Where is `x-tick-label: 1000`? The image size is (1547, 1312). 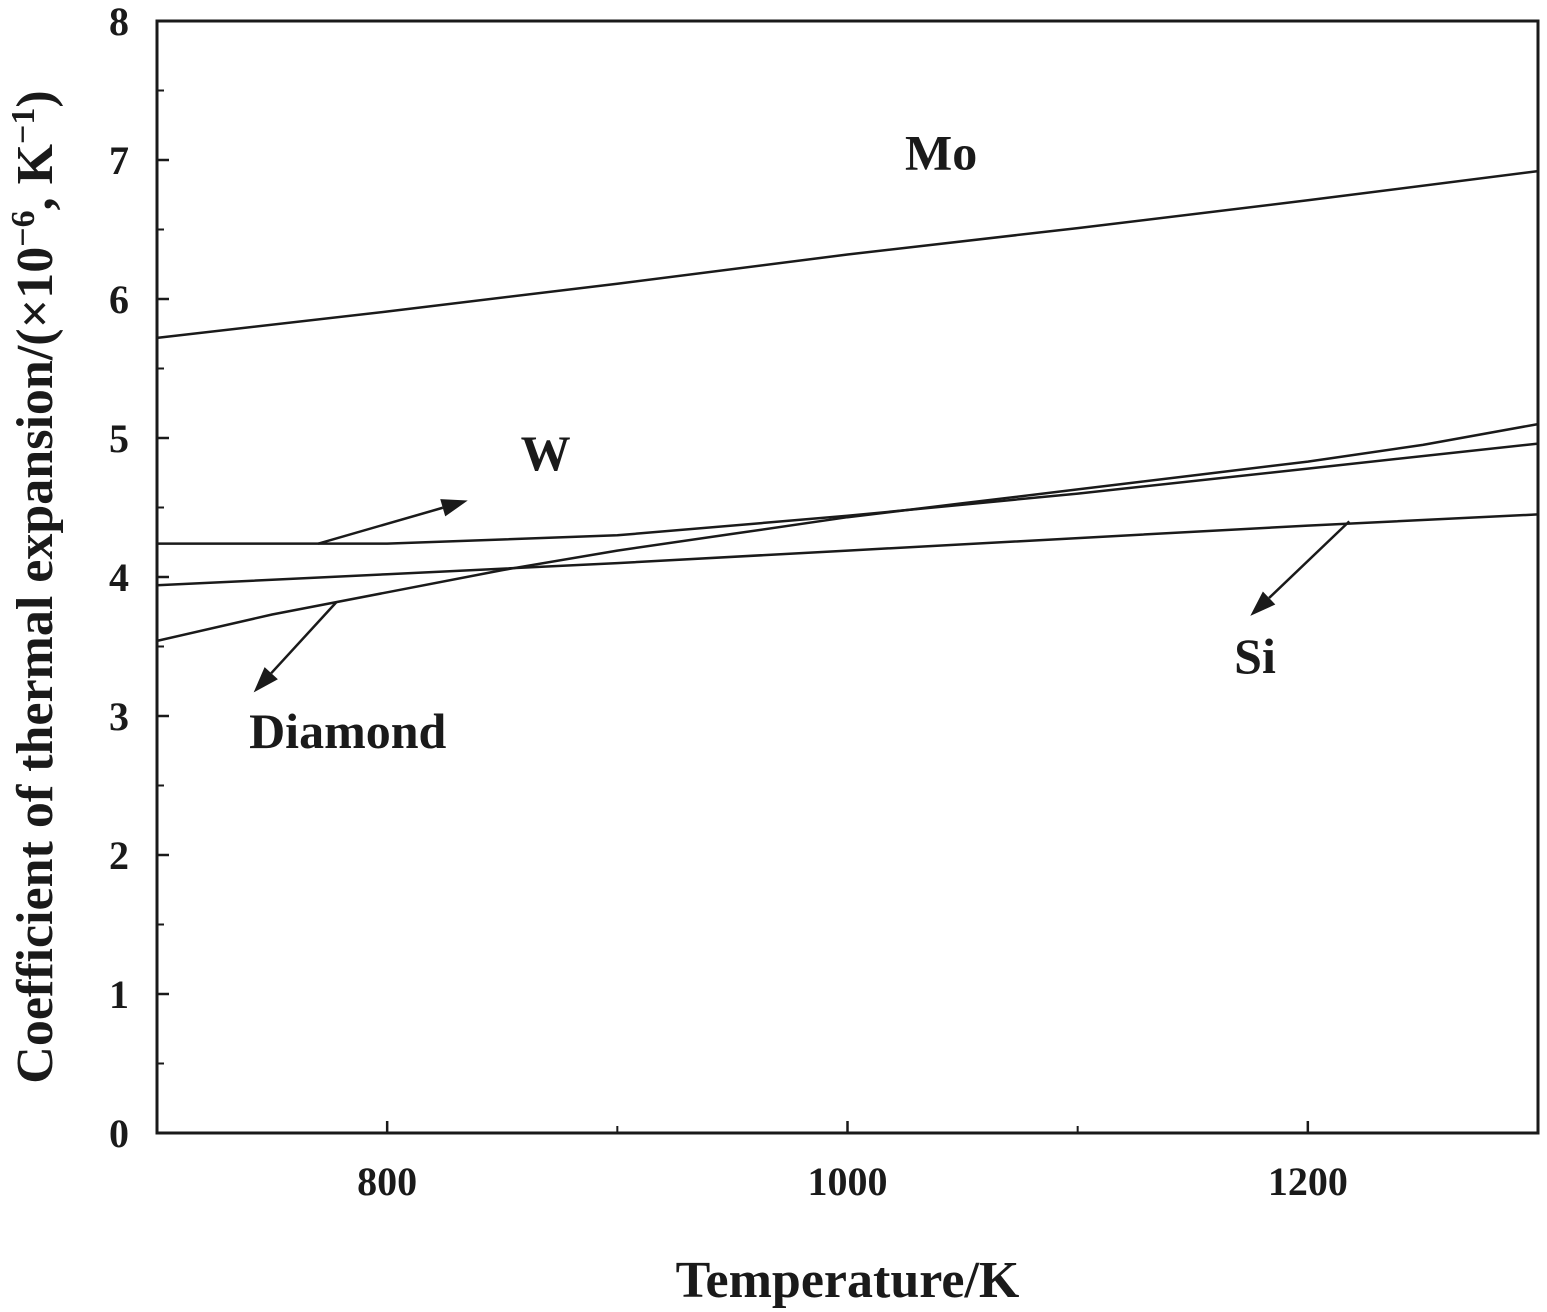
x-tick-label: 1000 is located at coordinates (848, 1181).